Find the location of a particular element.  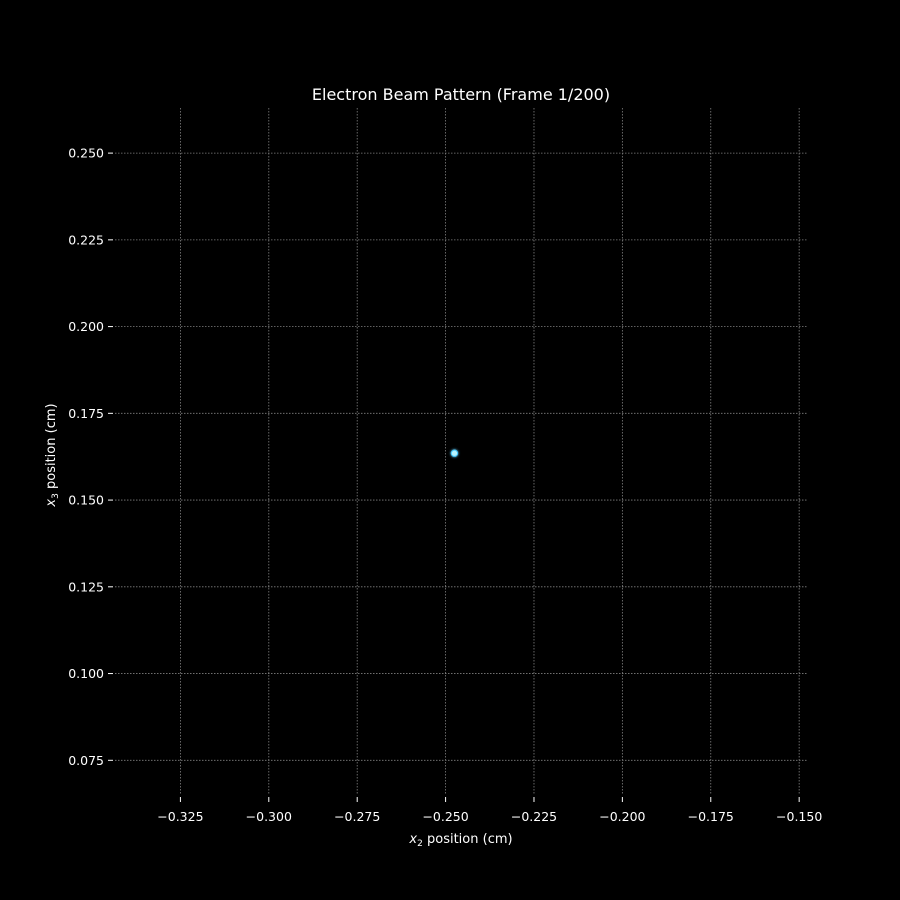

y-tick-label: 0.125 is located at coordinates (86, 586).